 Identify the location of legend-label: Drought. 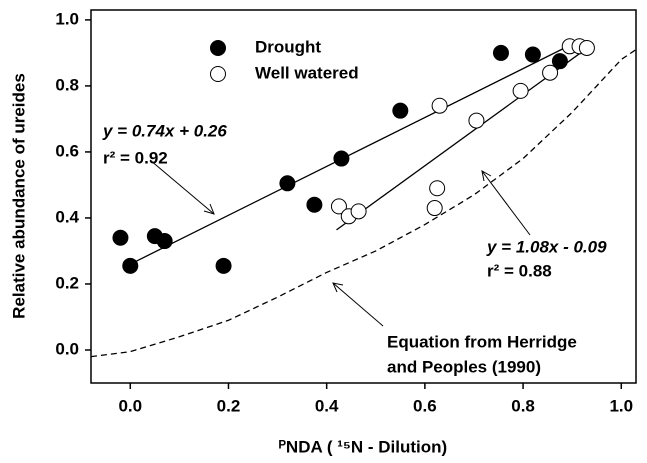
(288, 46).